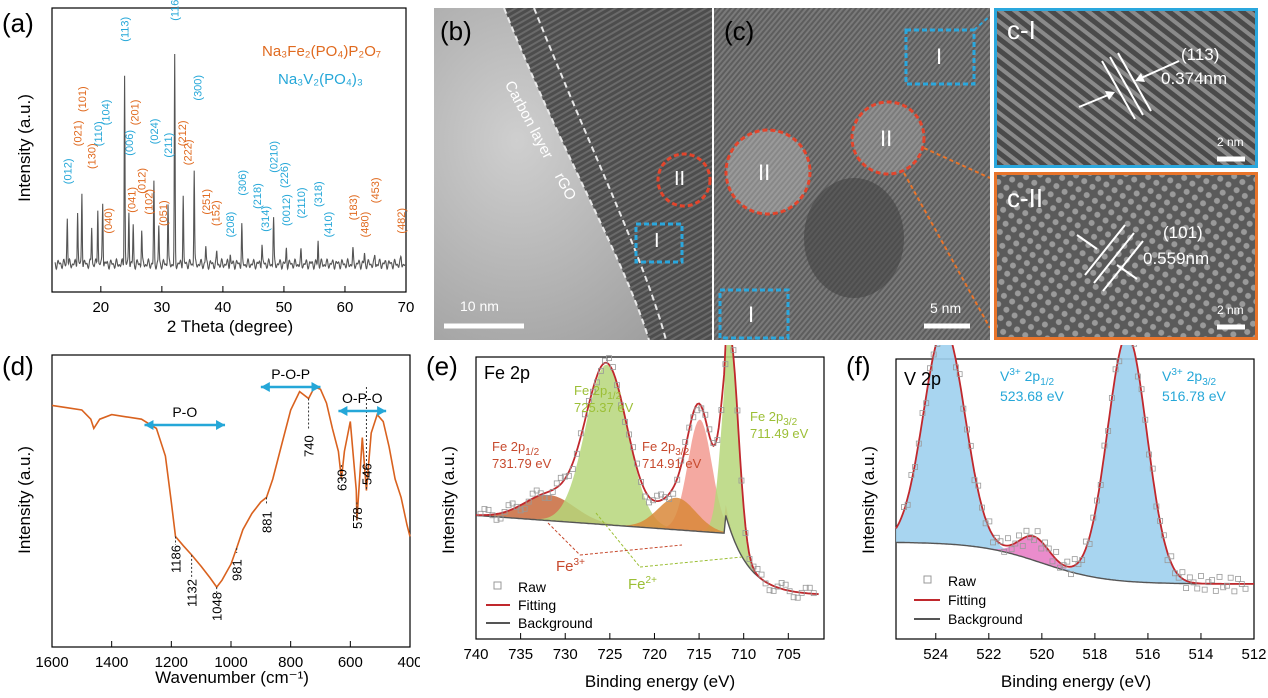 Image resolution: width=1268 pixels, height=698 pixels. Describe the element at coordinates (357, 518) in the screenshot. I see `band-label: 578` at that location.